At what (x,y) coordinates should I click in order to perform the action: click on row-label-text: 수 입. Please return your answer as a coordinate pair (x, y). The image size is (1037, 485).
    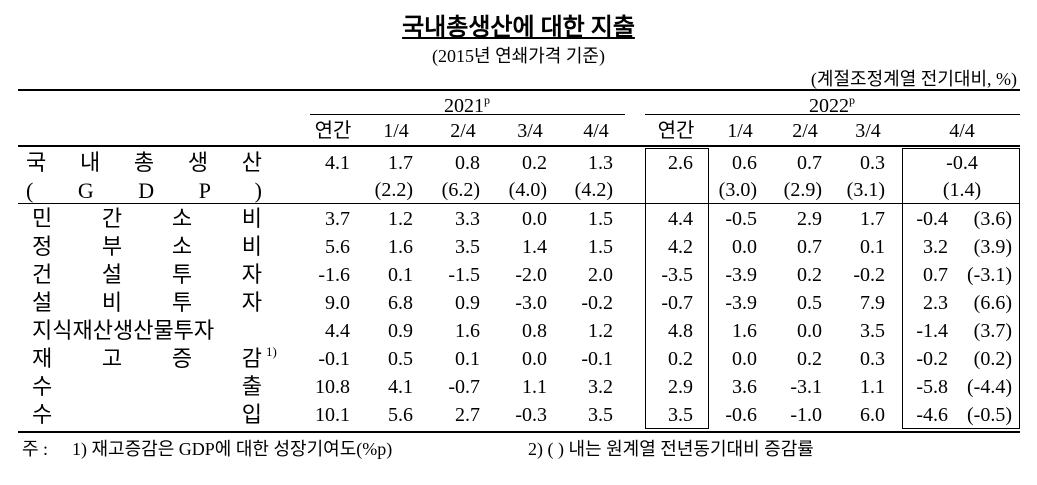
    Looking at the image, I should click on (147, 414).